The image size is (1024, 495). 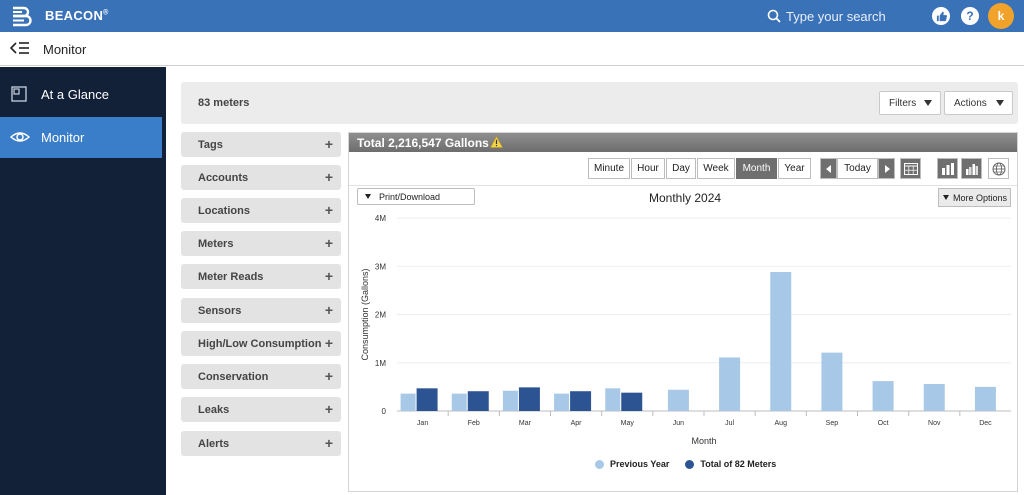 I want to click on actions-dropdown: Actions, so click(x=978, y=103).